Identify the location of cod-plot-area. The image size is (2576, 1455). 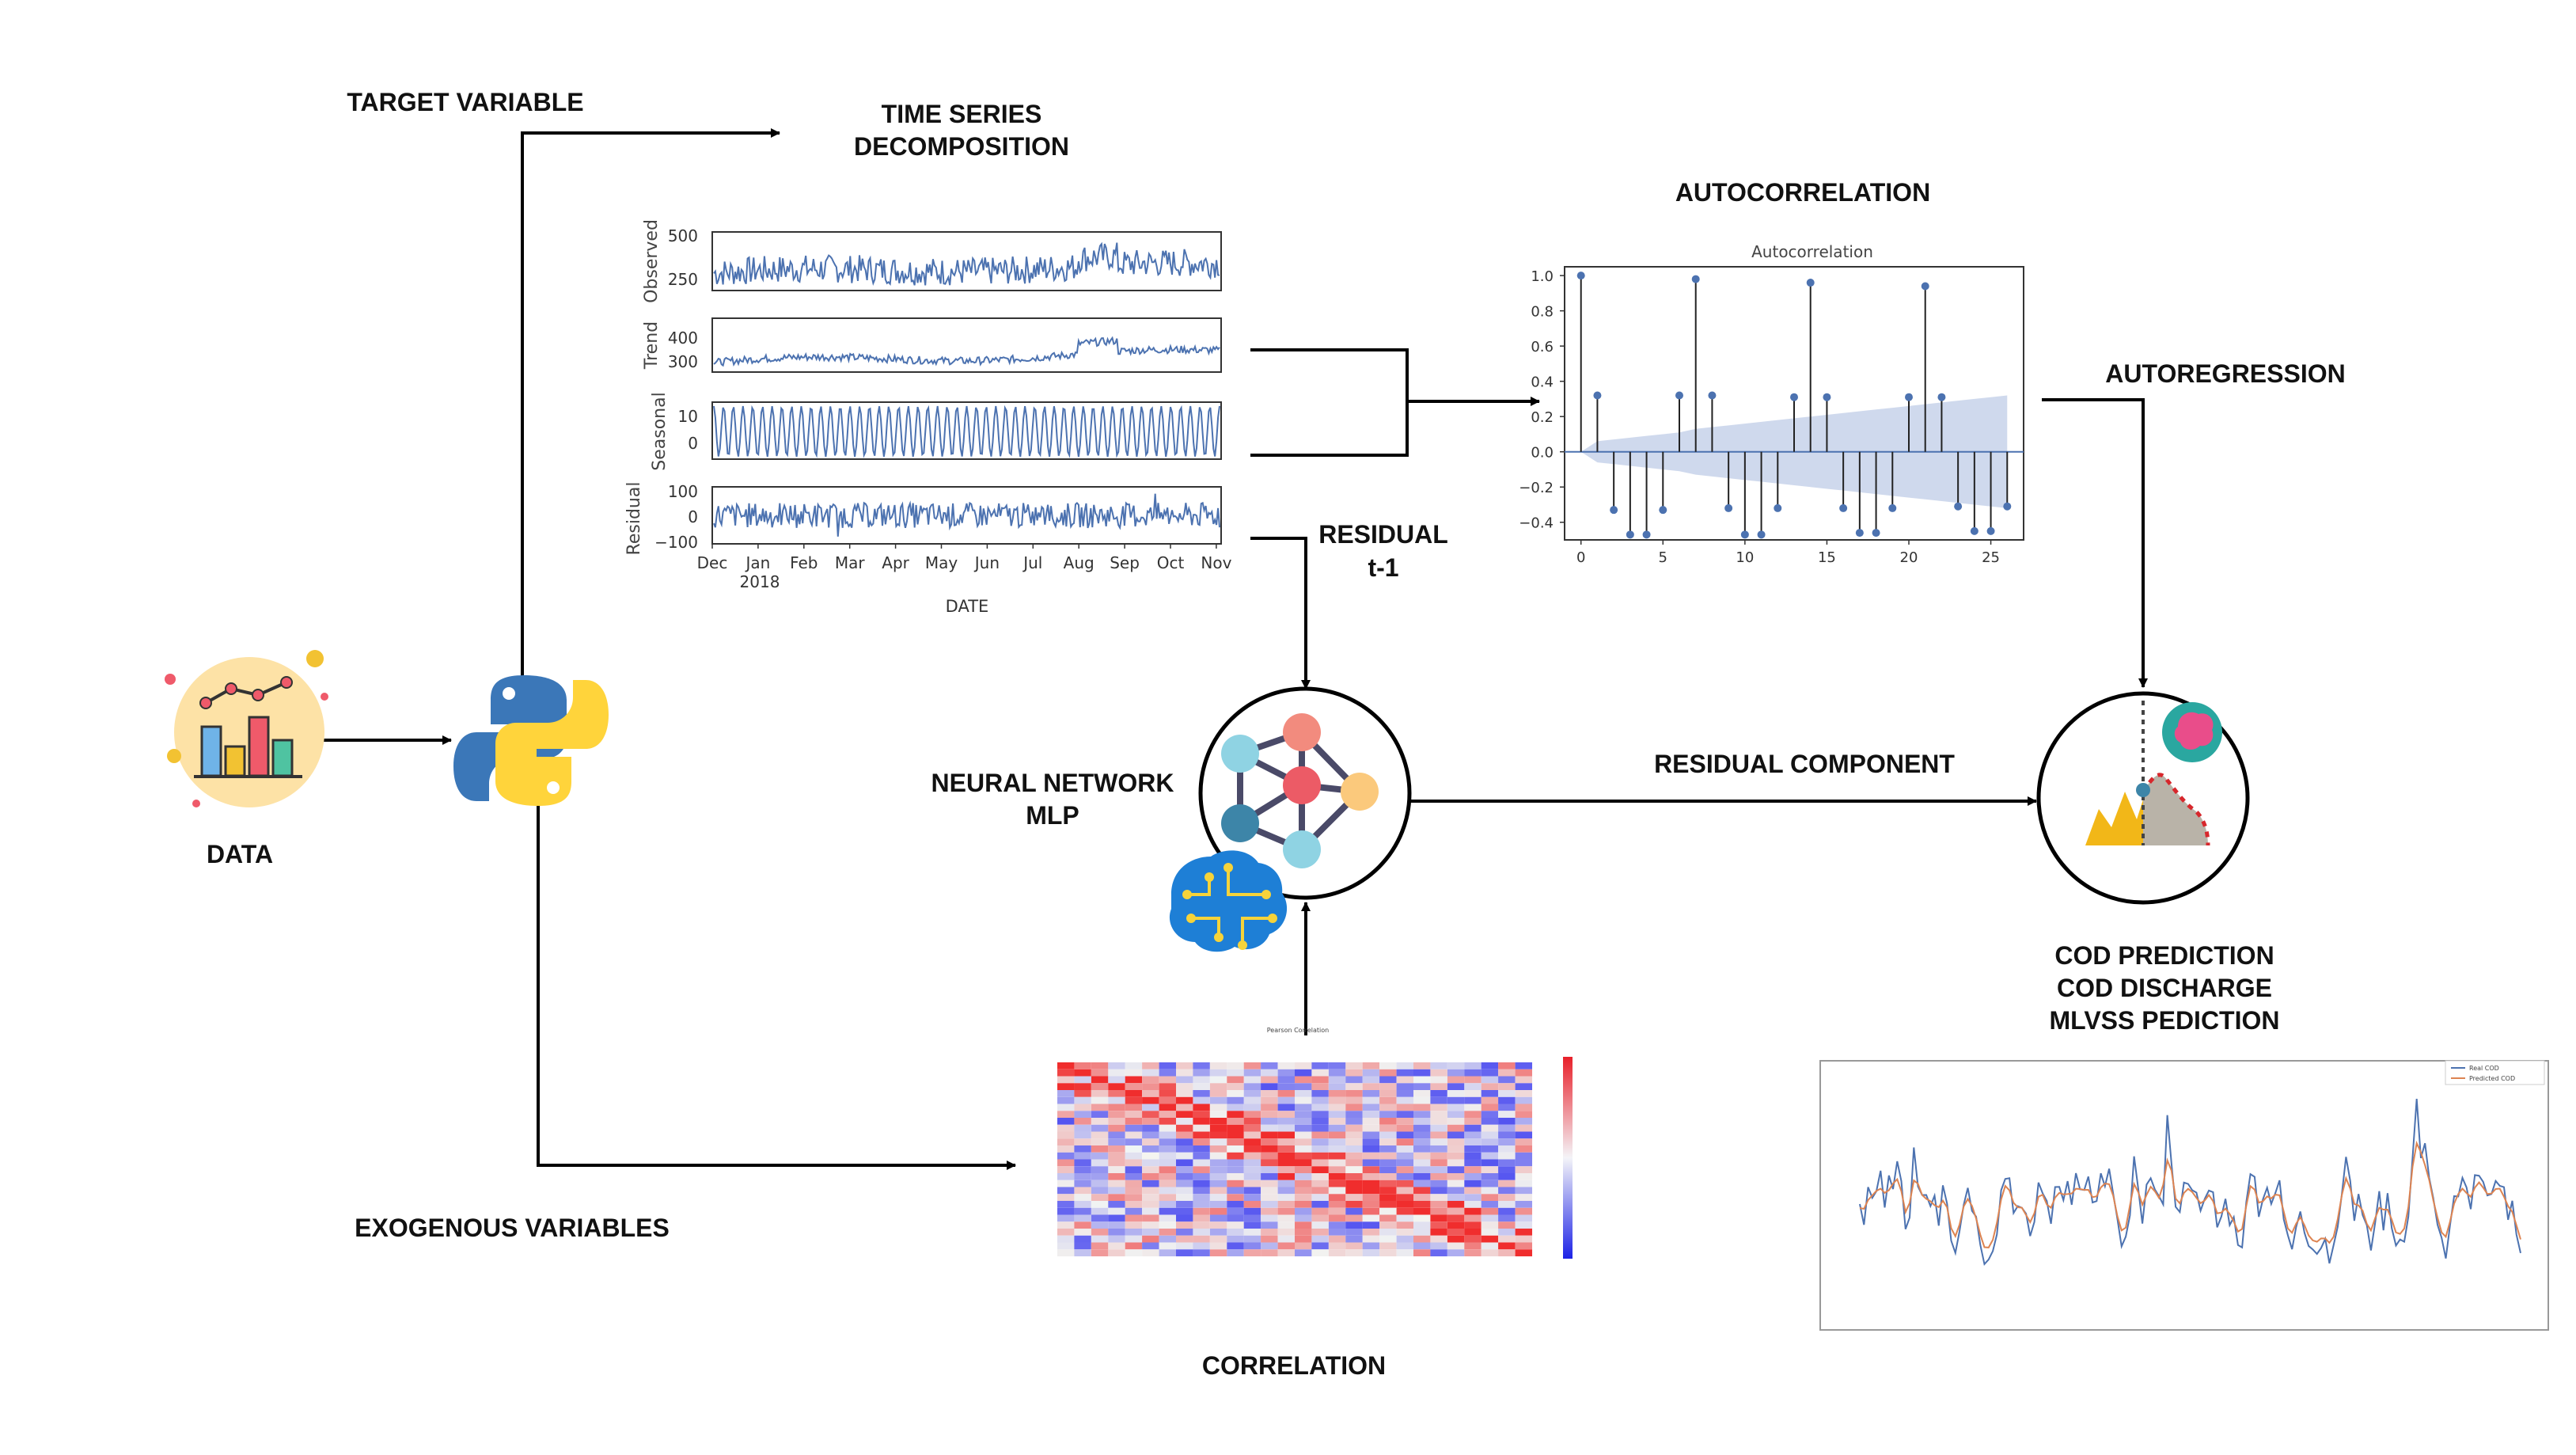
(2184, 1195).